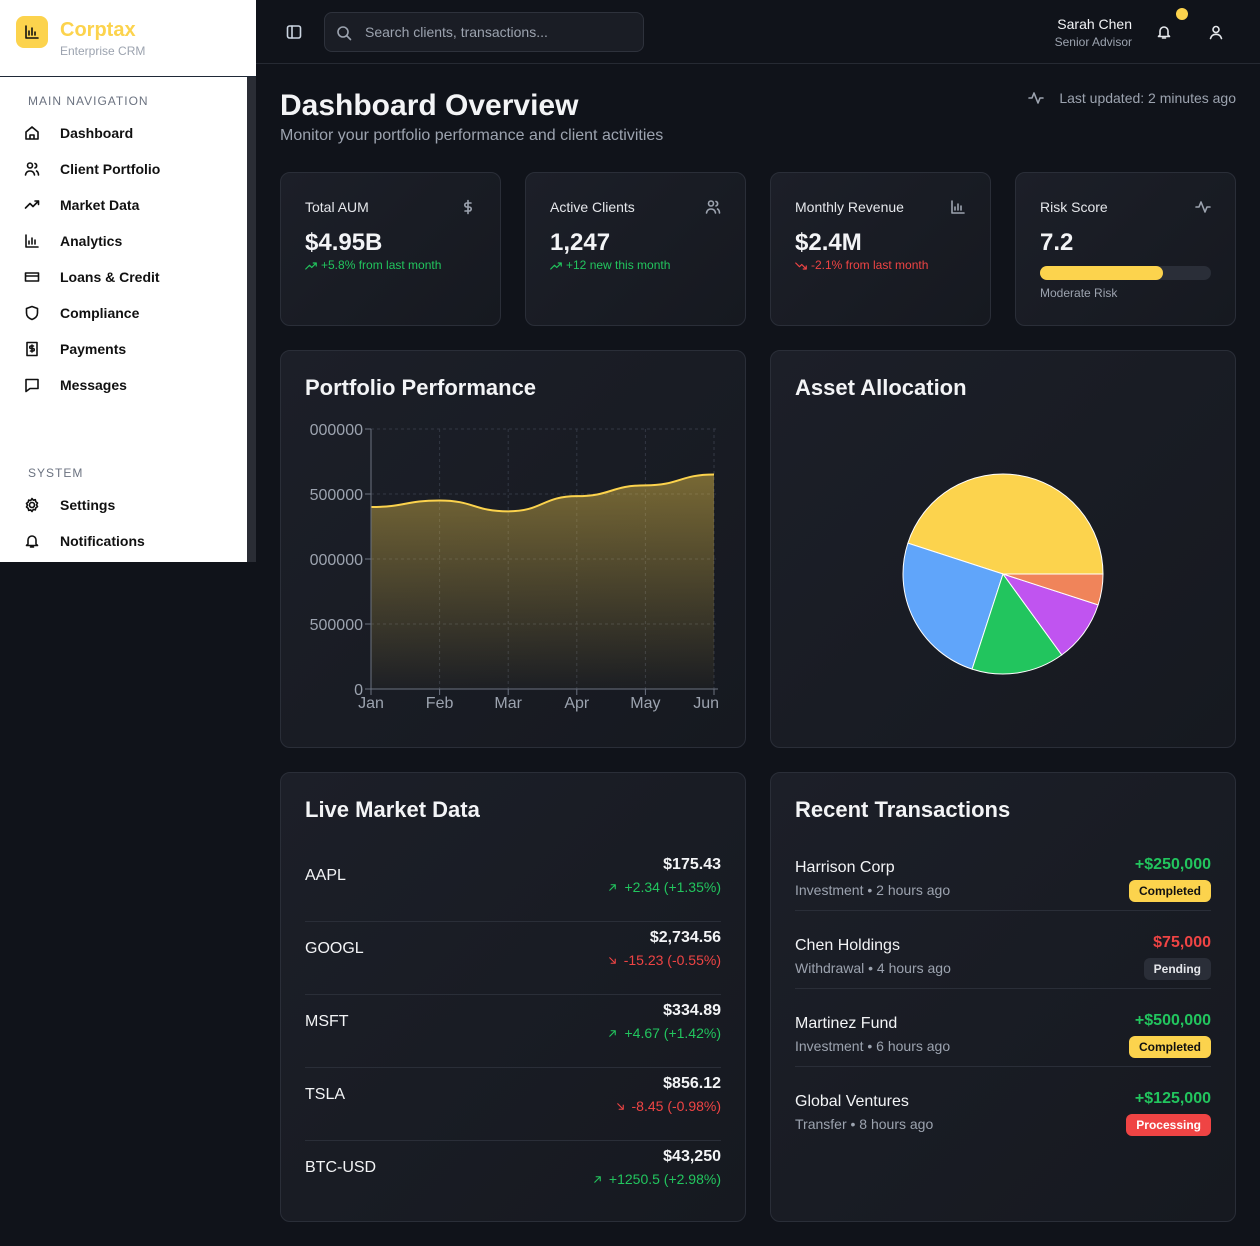 The height and width of the screenshot is (1246, 1260). I want to click on tx-amount: +$250,000, so click(1172, 864).